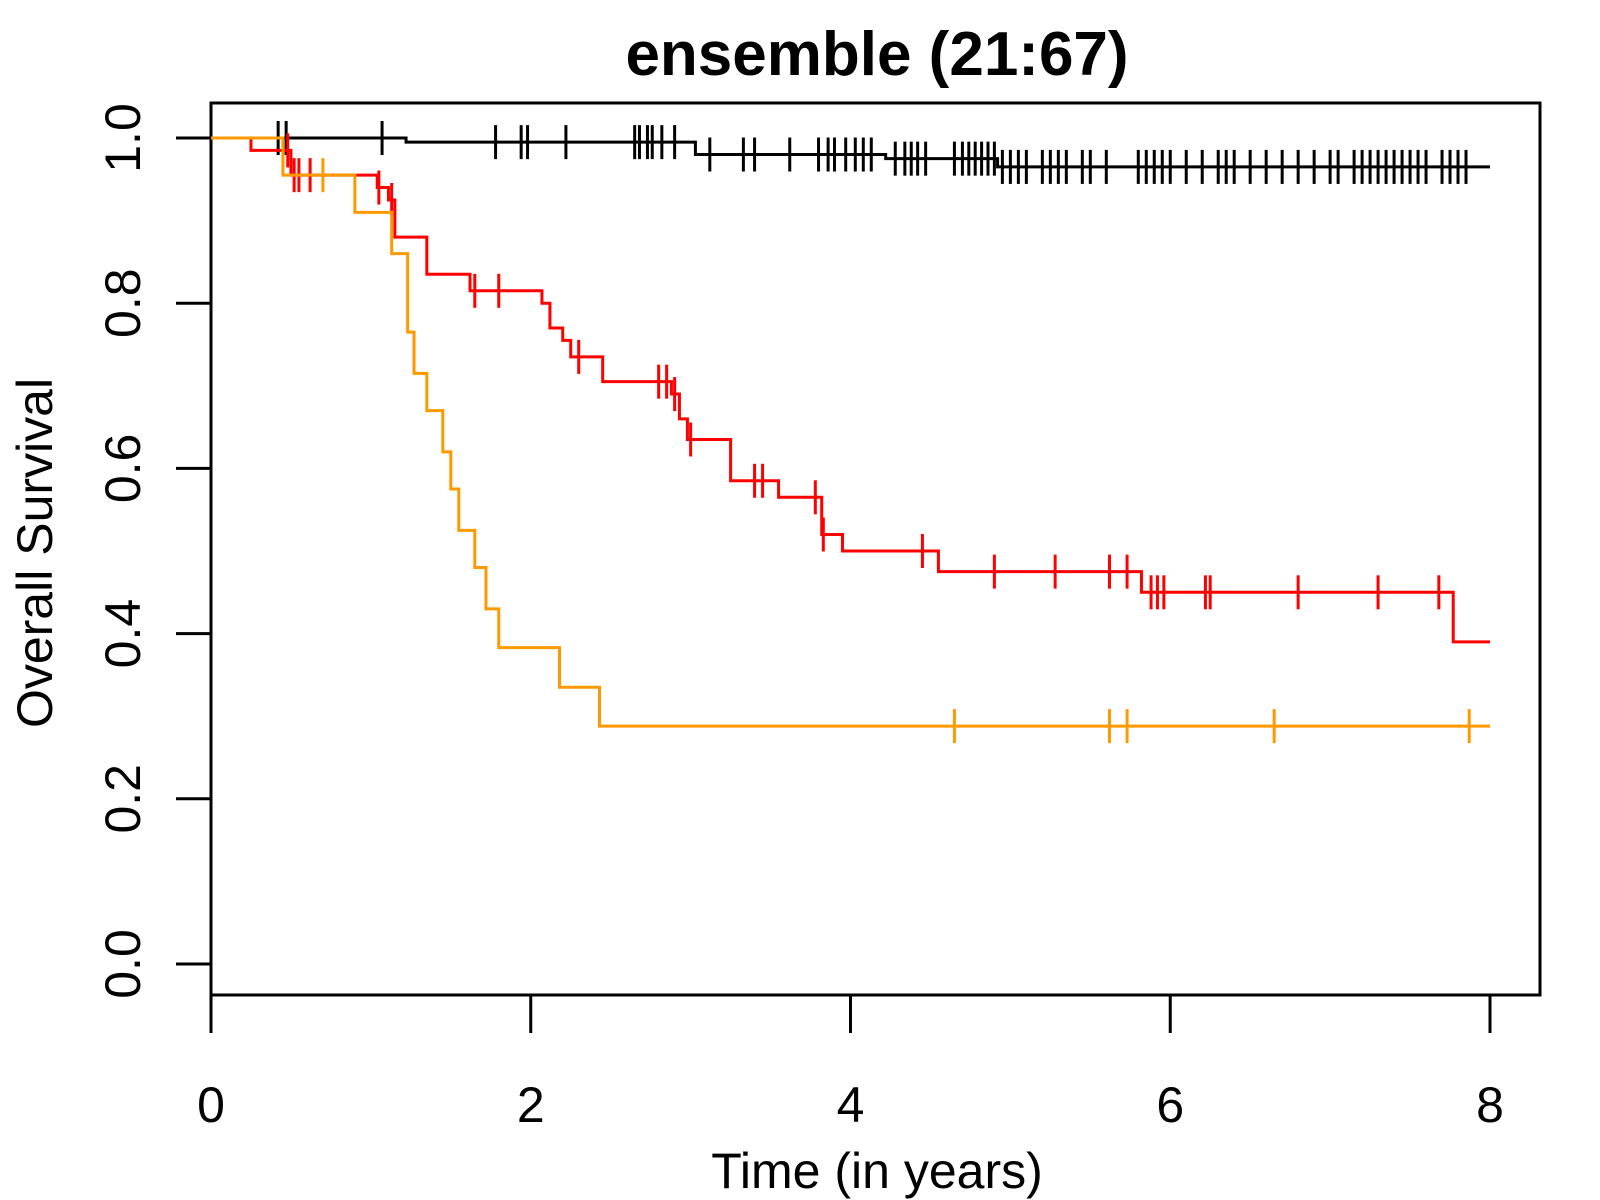 This screenshot has width=1600, height=1200. Describe the element at coordinates (154, 551) in the screenshot. I see `y-axis: 0.0 0.2 0.4 0.6 0.8 1.0` at that location.